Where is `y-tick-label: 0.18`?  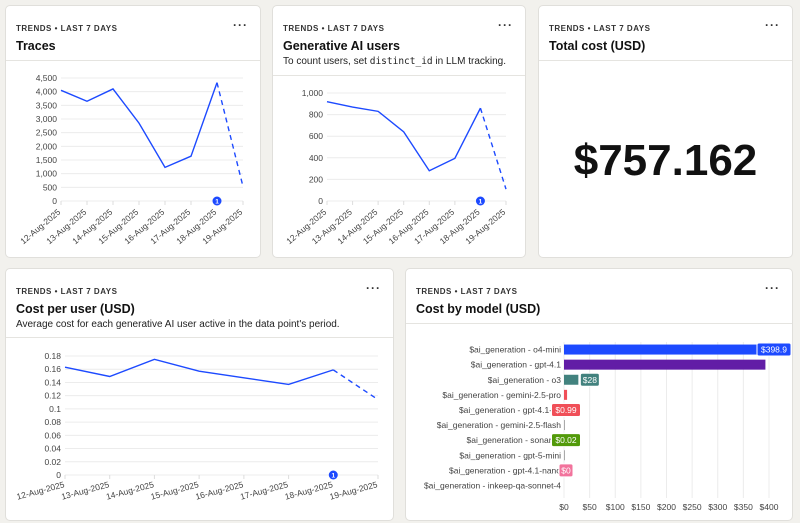
y-tick-label: 0.18 is located at coordinates (52, 356).